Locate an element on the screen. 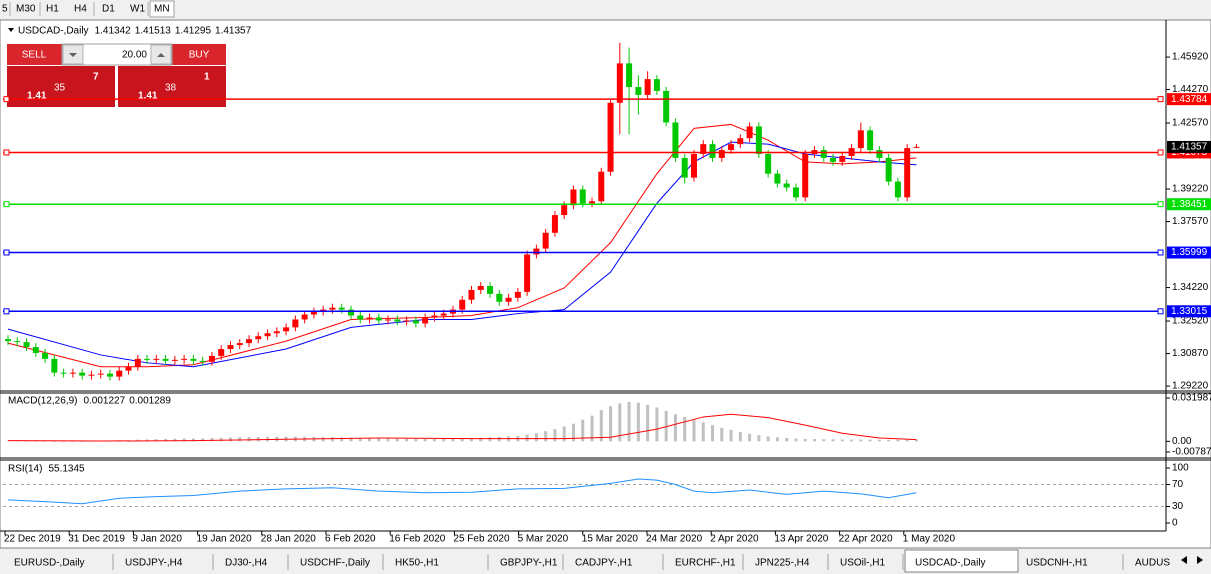 The image size is (1211, 574). y-tick-label: 1.30870 is located at coordinates (1190, 353).